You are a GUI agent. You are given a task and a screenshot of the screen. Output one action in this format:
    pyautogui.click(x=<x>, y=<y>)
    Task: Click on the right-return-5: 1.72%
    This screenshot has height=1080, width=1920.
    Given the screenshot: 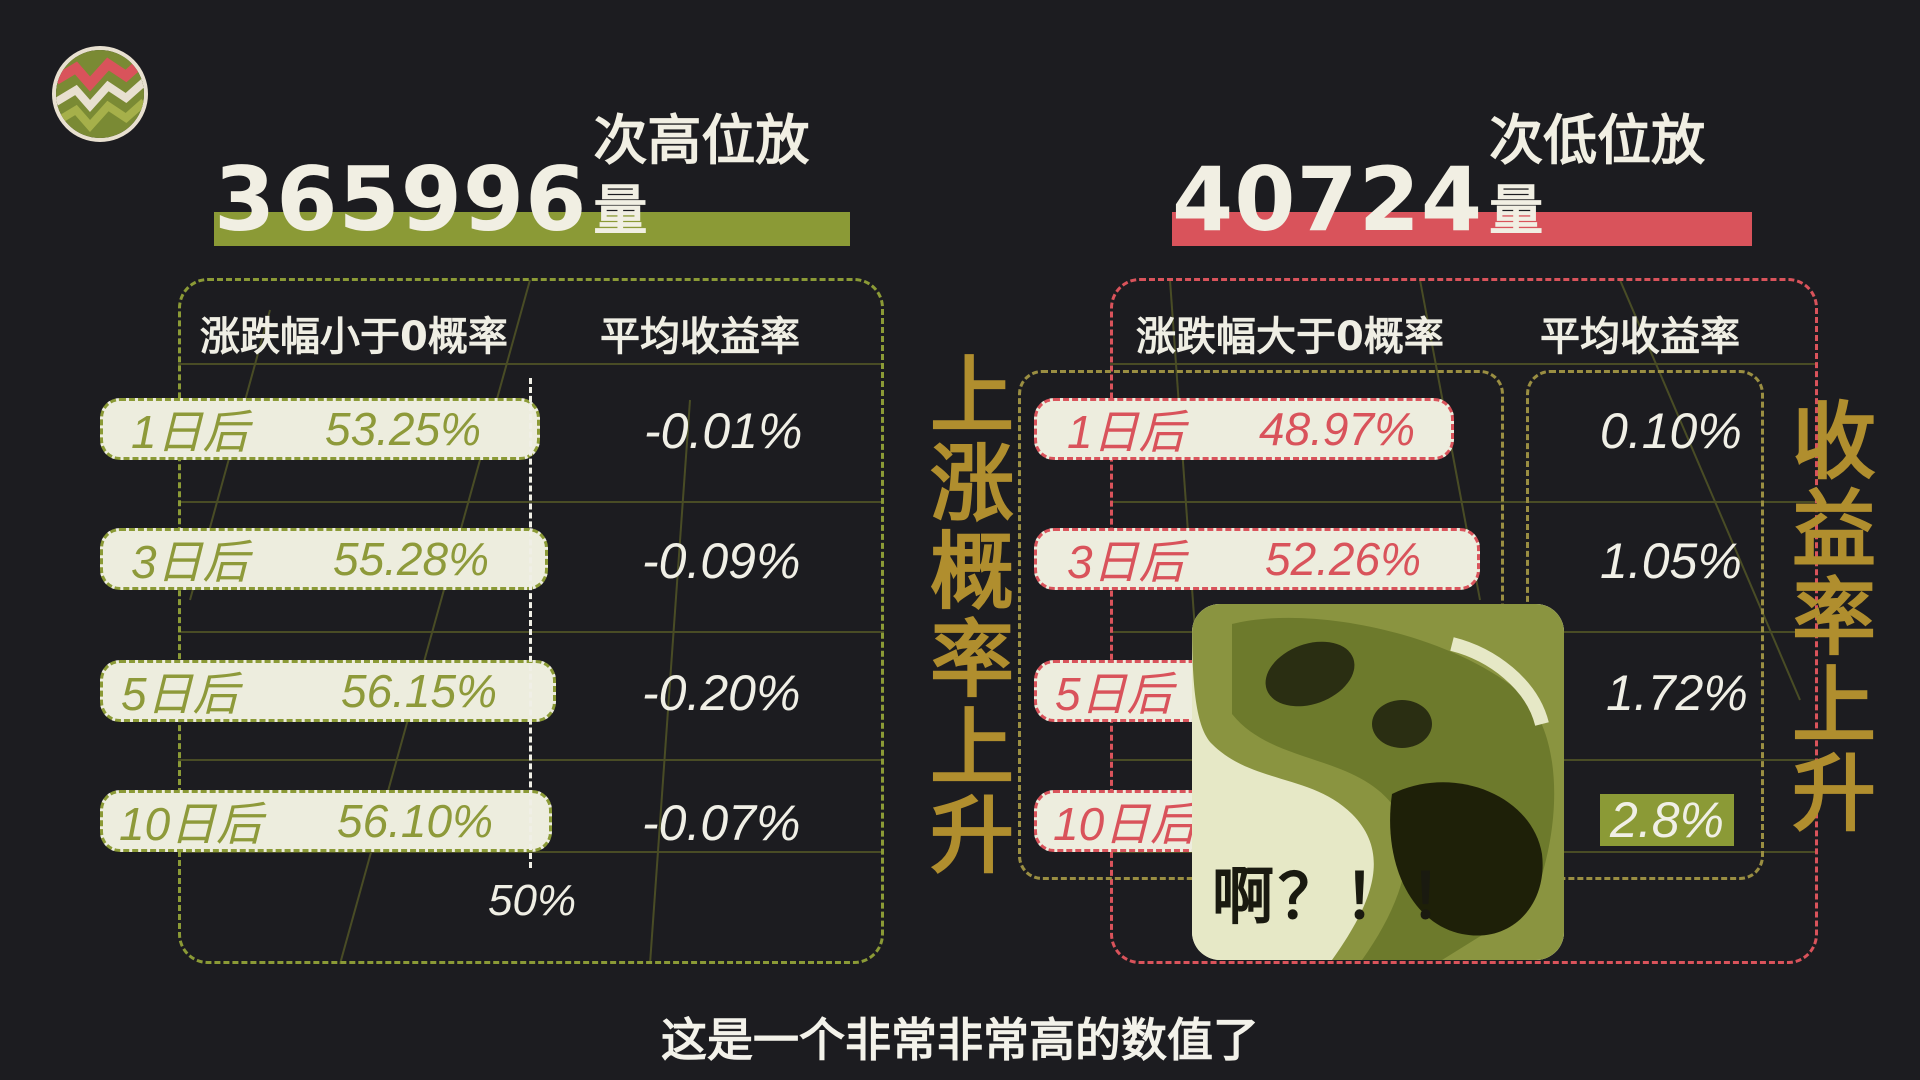 What is the action you would take?
    pyautogui.click(x=1677, y=693)
    